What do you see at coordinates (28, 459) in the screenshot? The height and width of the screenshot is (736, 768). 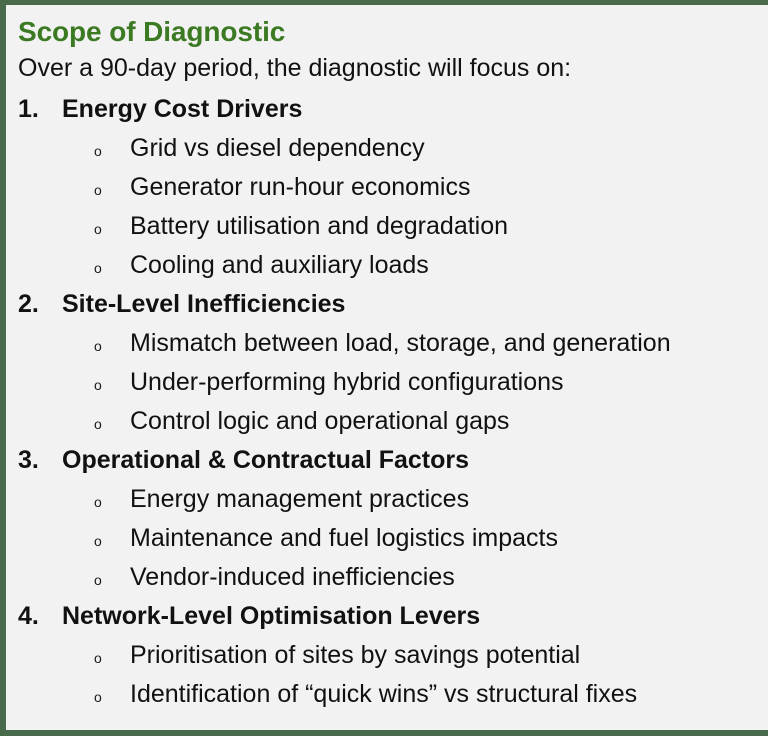 I see `section-number: 3.` at bounding box center [28, 459].